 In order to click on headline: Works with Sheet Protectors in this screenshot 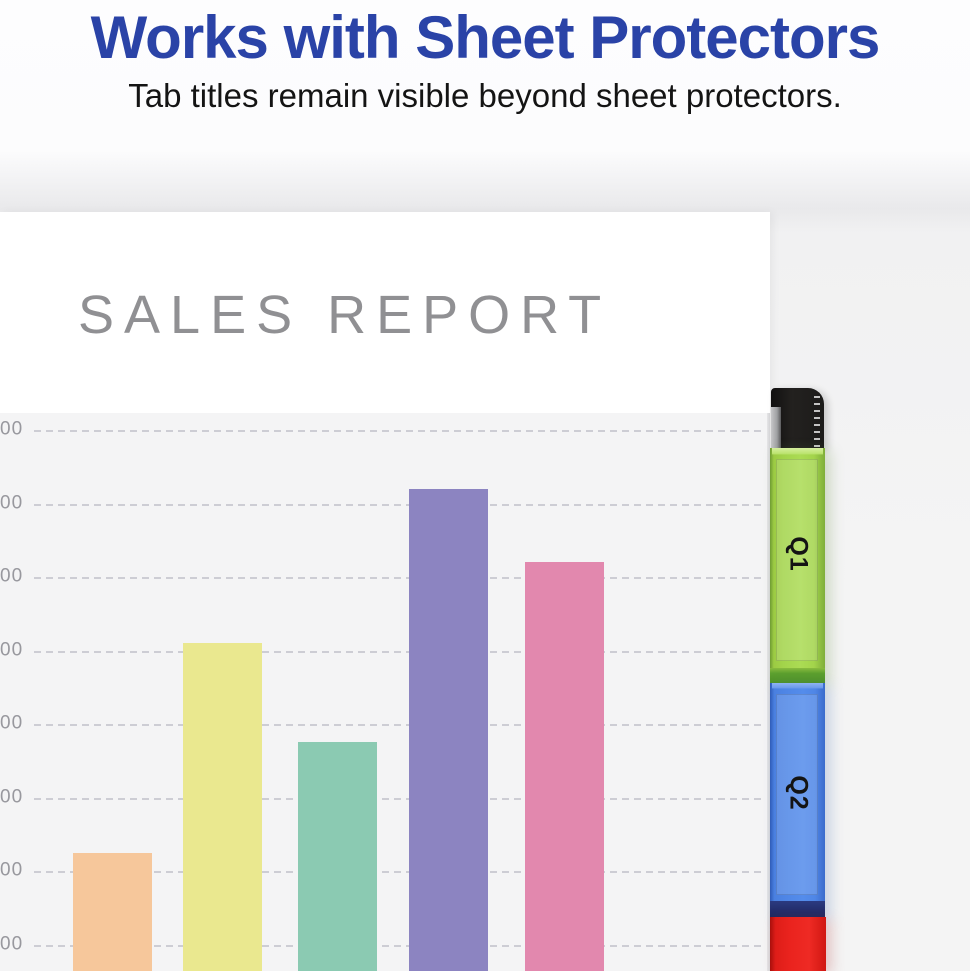, I will do `click(485, 37)`.